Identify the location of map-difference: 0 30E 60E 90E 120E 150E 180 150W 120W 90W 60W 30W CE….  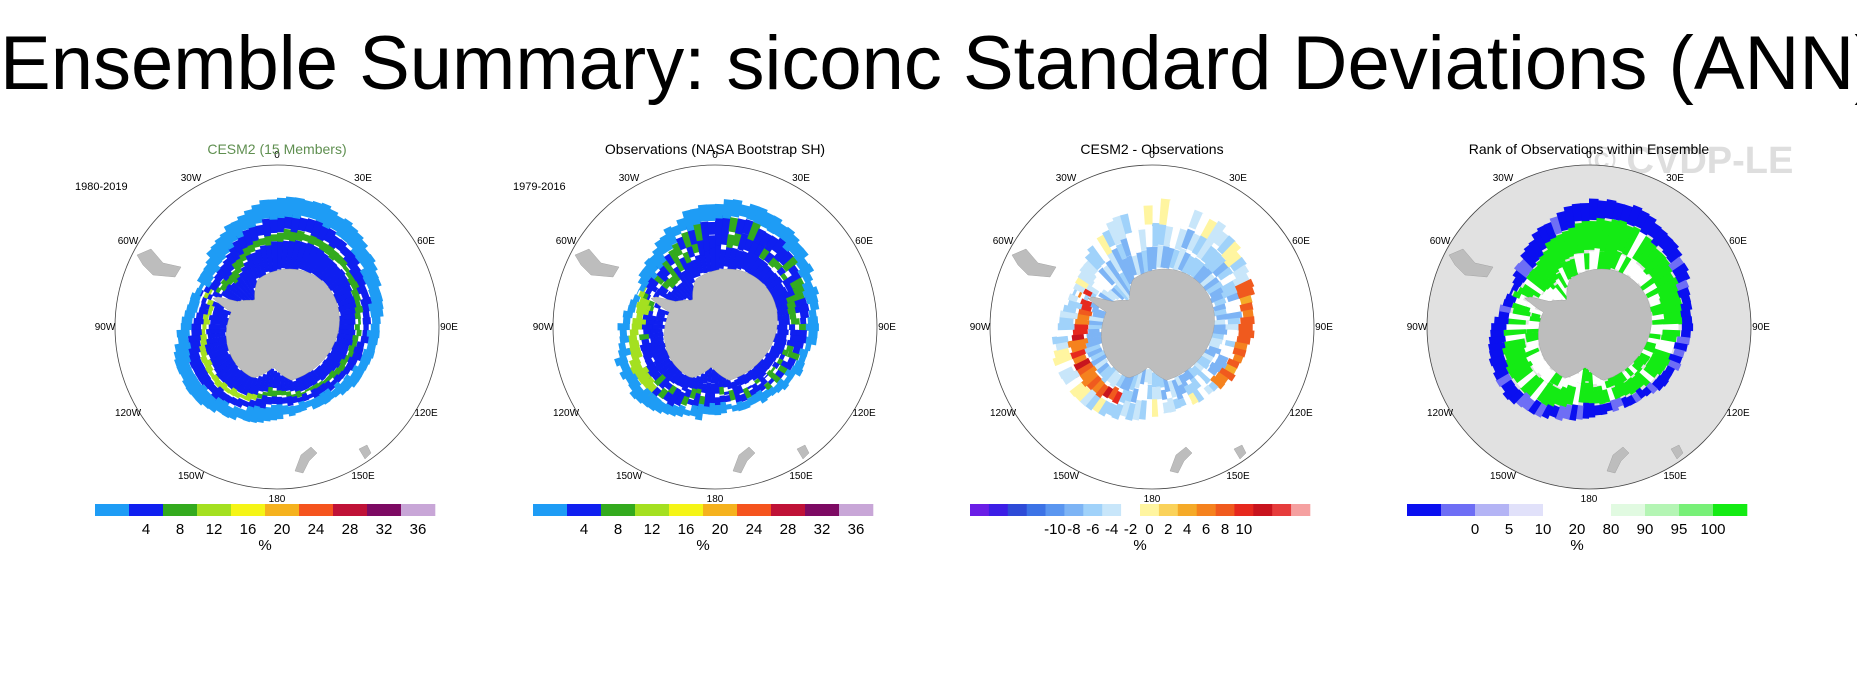
(1152, 347).